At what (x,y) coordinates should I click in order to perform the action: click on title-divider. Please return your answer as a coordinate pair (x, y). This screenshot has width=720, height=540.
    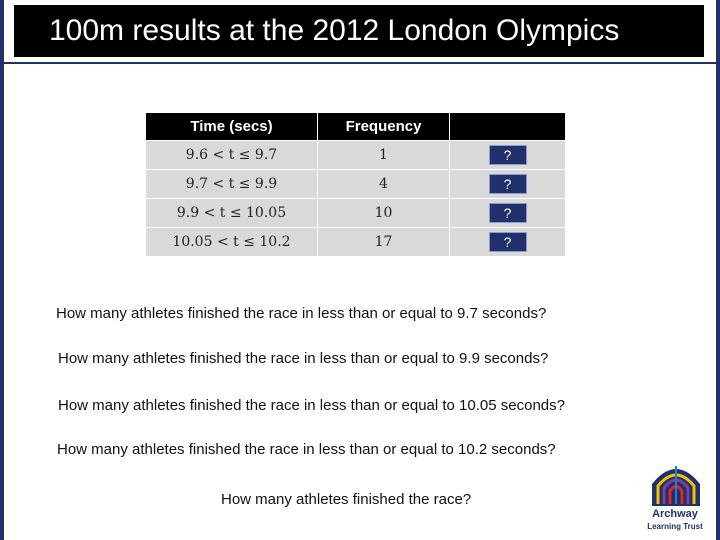
    Looking at the image, I should click on (360, 63).